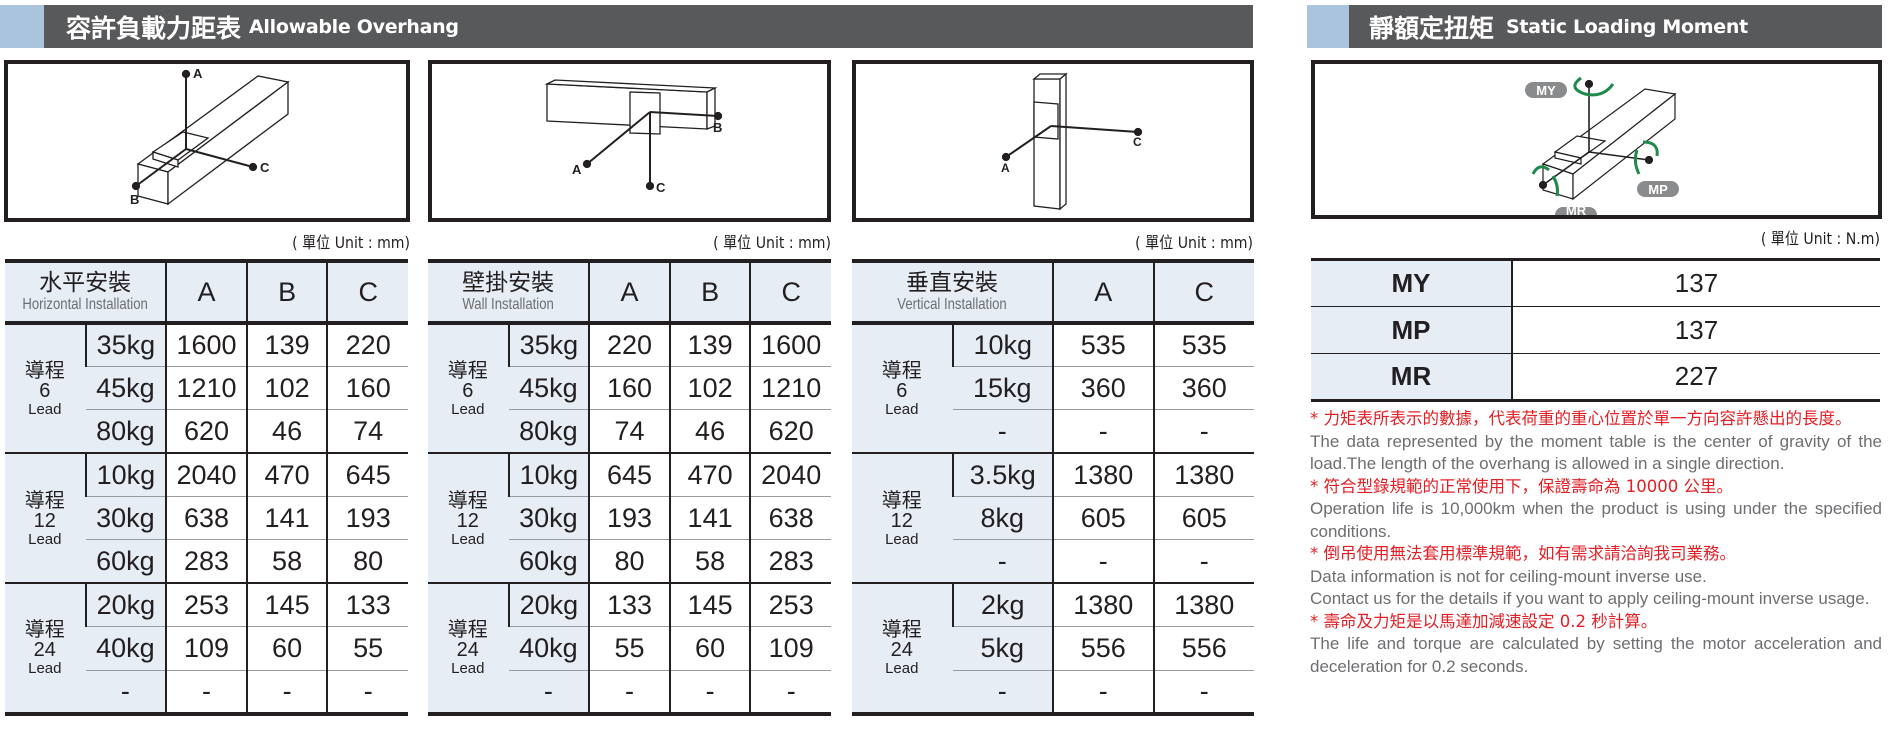 Image resolution: width=1889 pixels, height=741 pixels. Describe the element at coordinates (1523, 553) in the screenshot. I see `note-zh: * 倒吊使用無法套用標準規範，如有需求請洽詢我司業務。` at that location.